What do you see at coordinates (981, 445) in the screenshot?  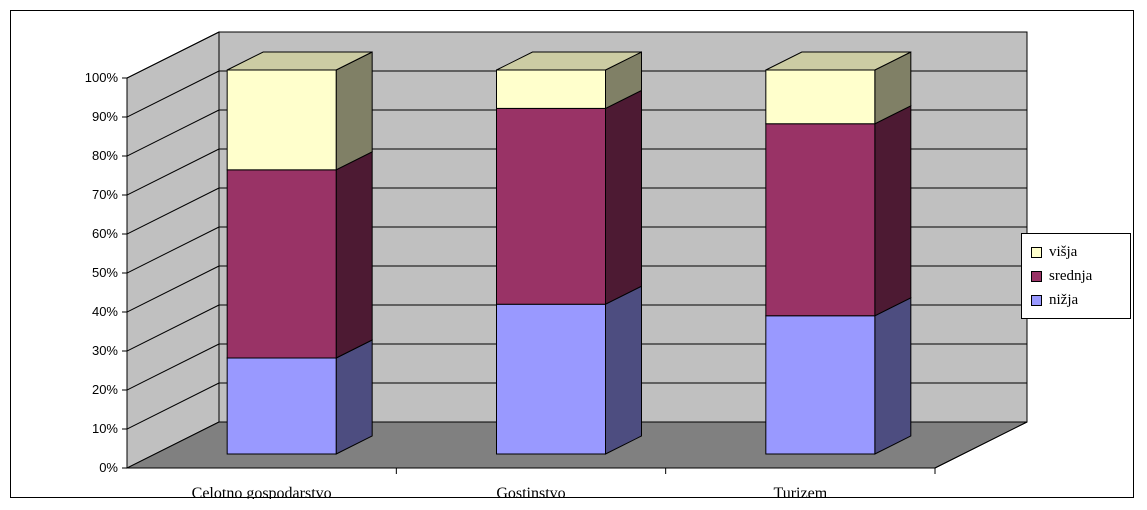 I see `floor-edge` at bounding box center [981, 445].